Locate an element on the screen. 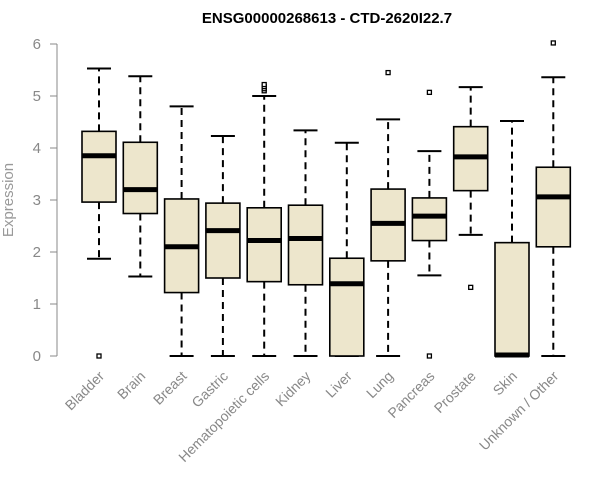  box-prostate is located at coordinates (470, 188).